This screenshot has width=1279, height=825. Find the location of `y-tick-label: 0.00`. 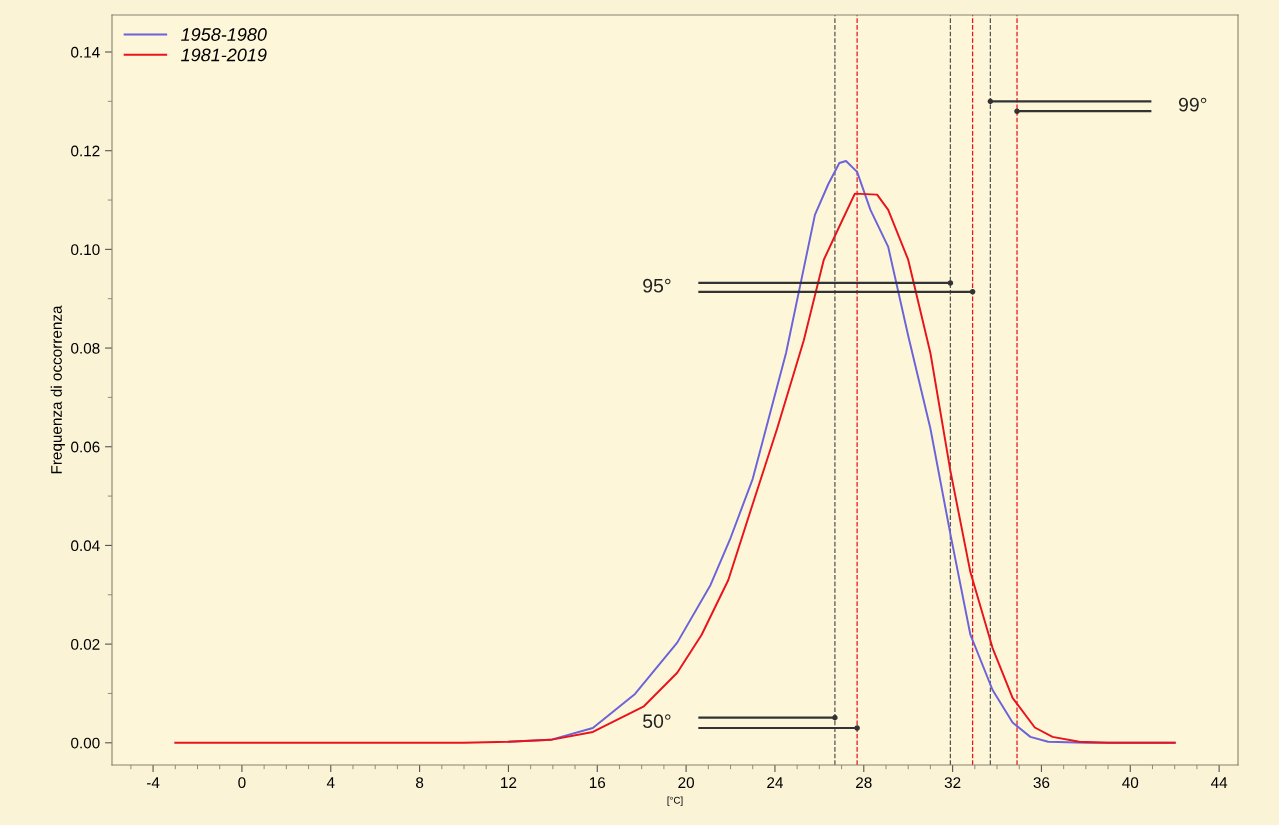

y-tick-label: 0.00 is located at coordinates (85, 743).